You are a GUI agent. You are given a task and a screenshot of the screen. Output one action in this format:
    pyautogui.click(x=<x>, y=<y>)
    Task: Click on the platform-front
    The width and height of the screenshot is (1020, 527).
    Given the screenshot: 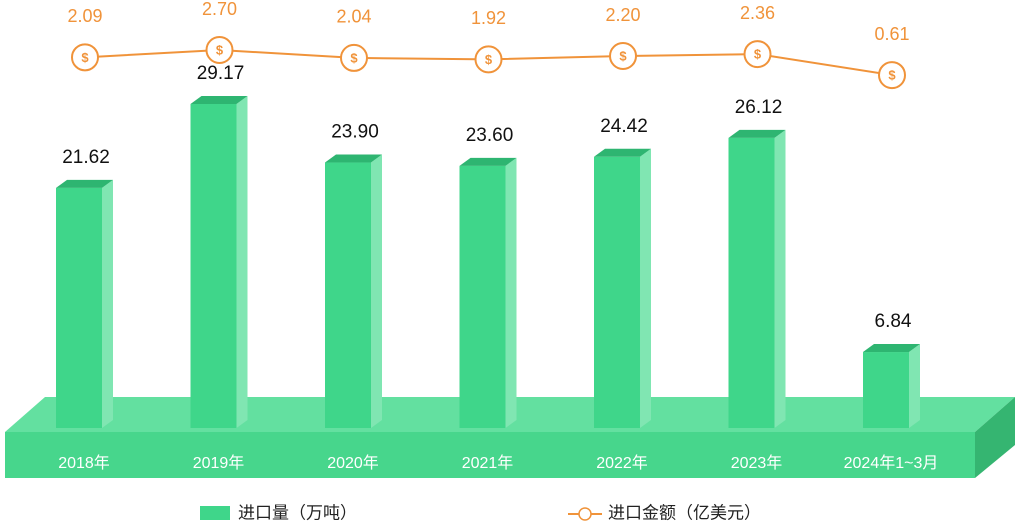 What is the action you would take?
    pyautogui.click(x=490, y=455)
    